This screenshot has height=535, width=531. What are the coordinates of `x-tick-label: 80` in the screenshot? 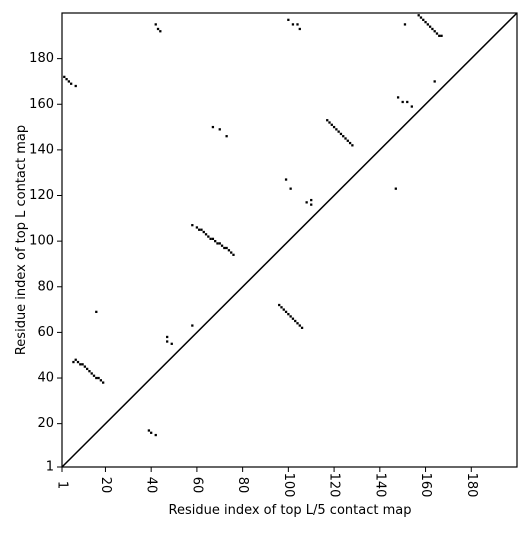 It's located at (242, 485).